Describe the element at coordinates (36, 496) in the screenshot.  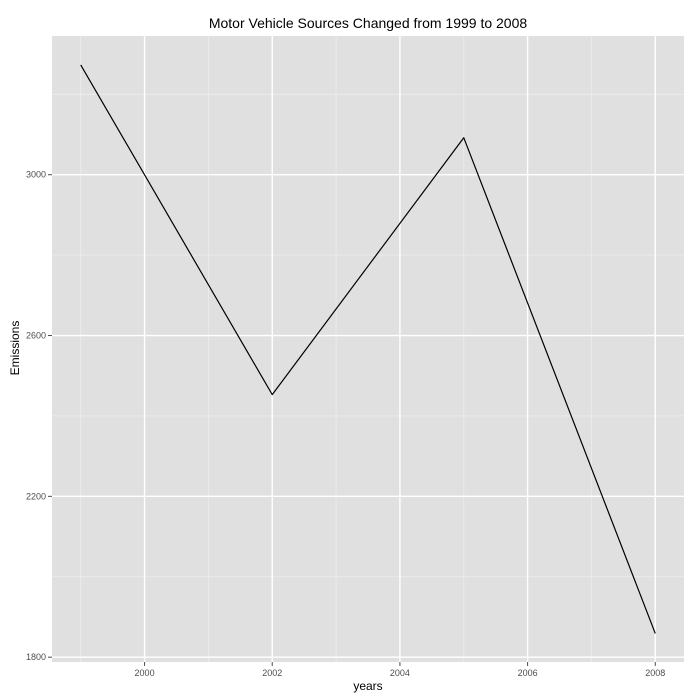
I see `y-tick-label: 2200` at that location.